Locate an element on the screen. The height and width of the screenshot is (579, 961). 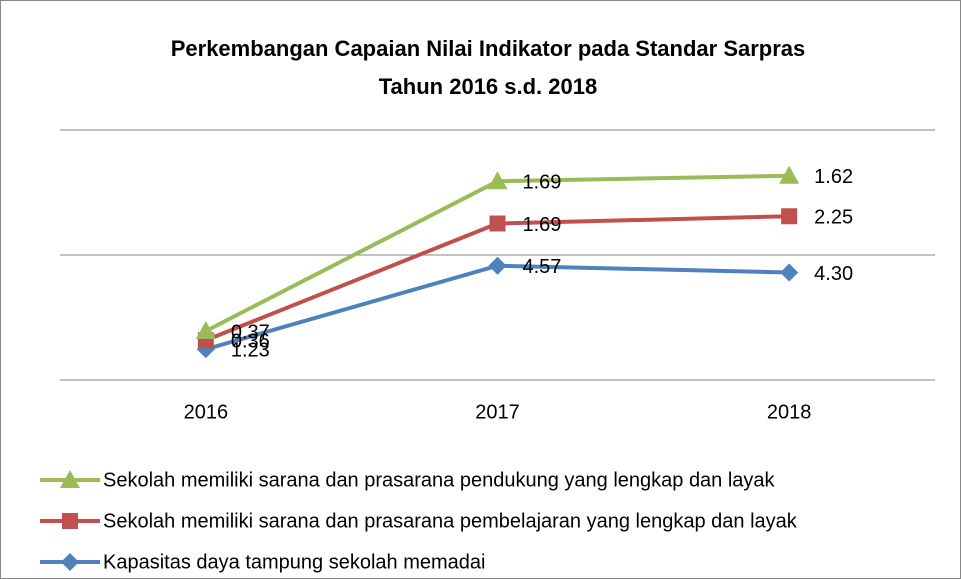
x-tick-label: 2016 is located at coordinates (206, 412).